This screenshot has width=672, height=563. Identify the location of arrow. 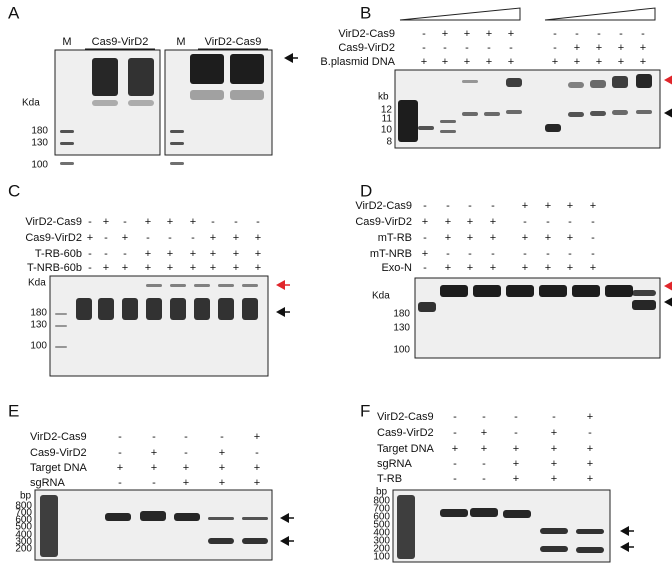
(280, 312).